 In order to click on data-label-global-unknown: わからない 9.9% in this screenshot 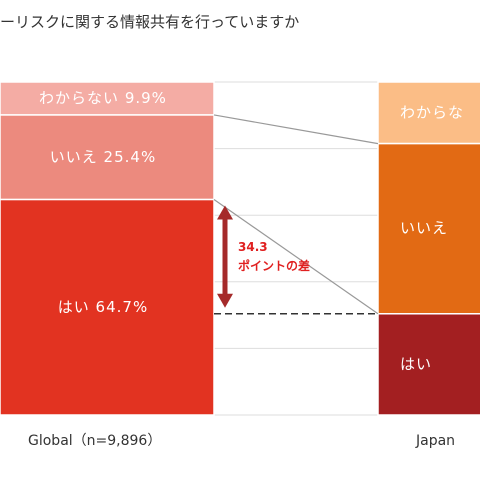, I will do `click(103, 98)`.